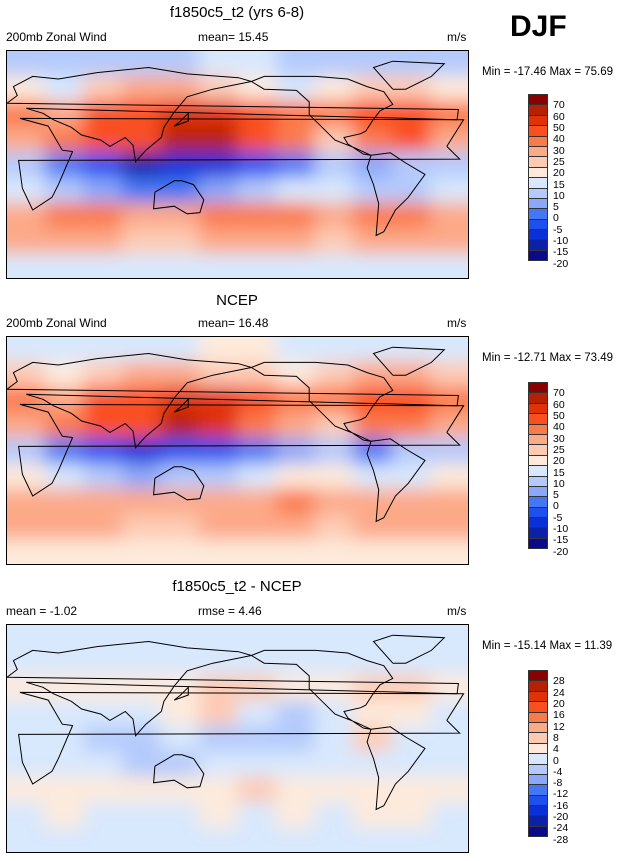 The width and height of the screenshot is (620, 861). I want to click on colorbar-label: -5, so click(558, 517).